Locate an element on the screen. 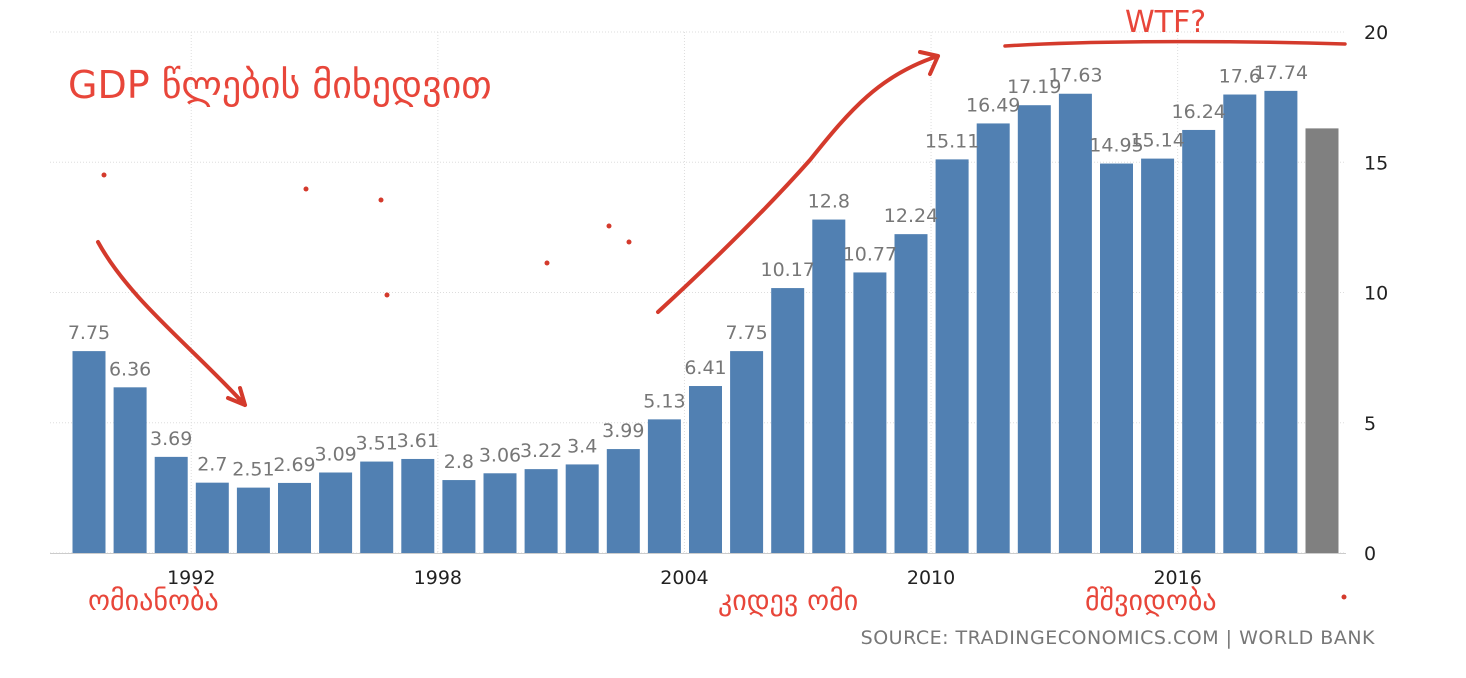 This screenshot has height=678, width=1466. data-label: 6.41 is located at coordinates (705, 368).